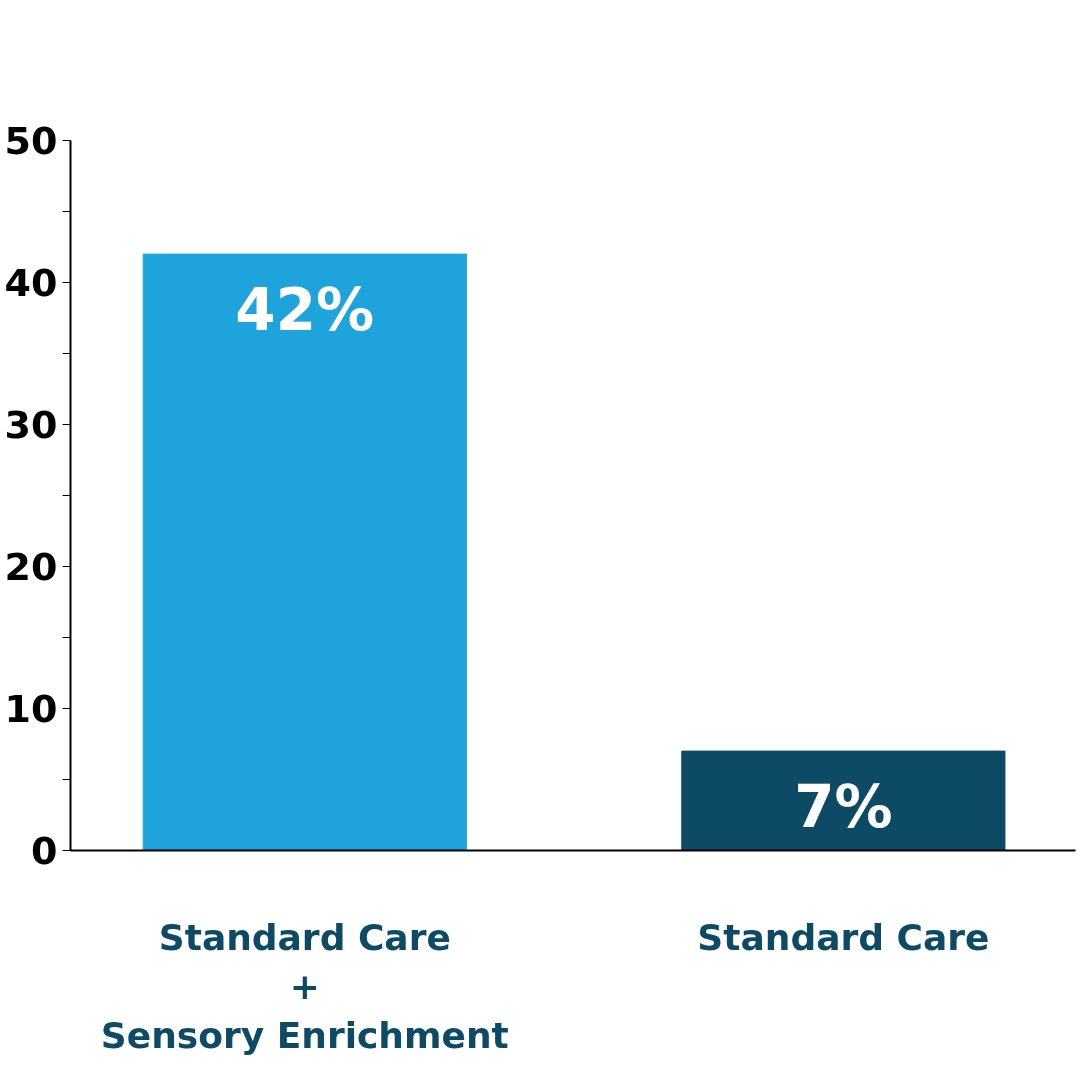 This screenshot has width=1085, height=1085. Describe the element at coordinates (31, 141) in the screenshot. I see `y-tick-label: 50` at that location.